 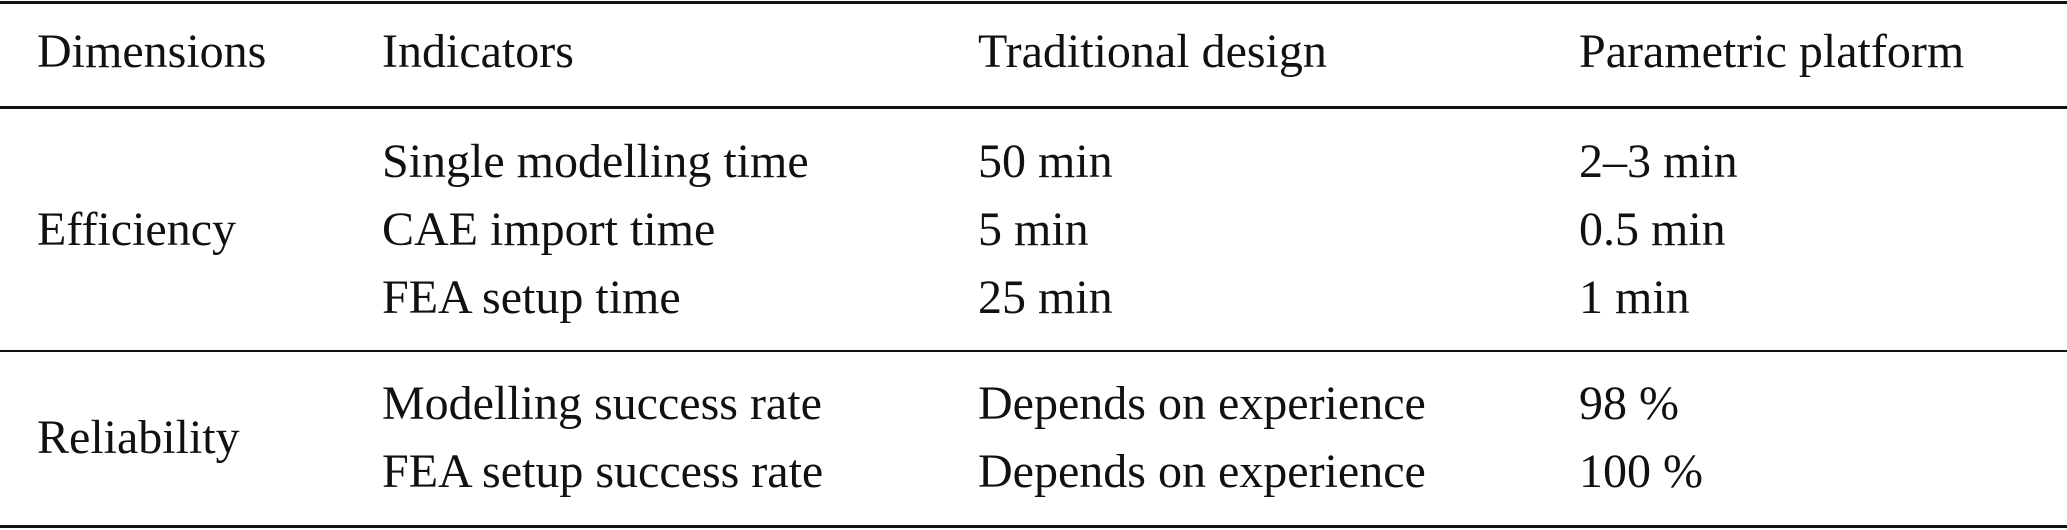 I want to click on bottom-rule, so click(x=1033, y=526).